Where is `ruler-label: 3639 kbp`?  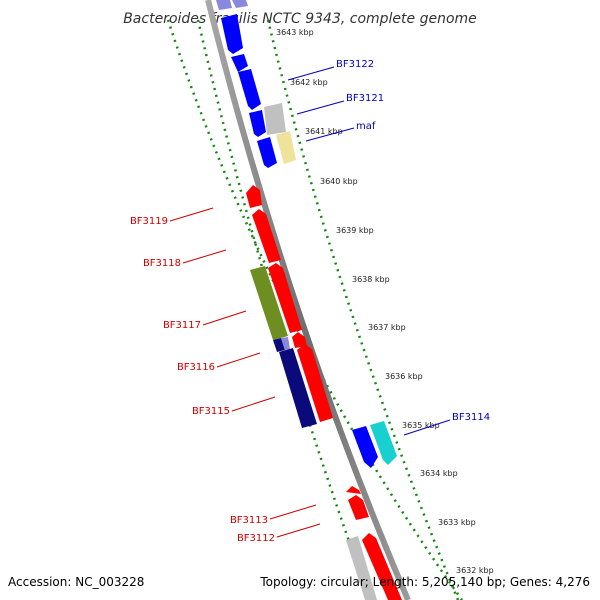
ruler-label: 3639 kbp is located at coordinates (355, 230).